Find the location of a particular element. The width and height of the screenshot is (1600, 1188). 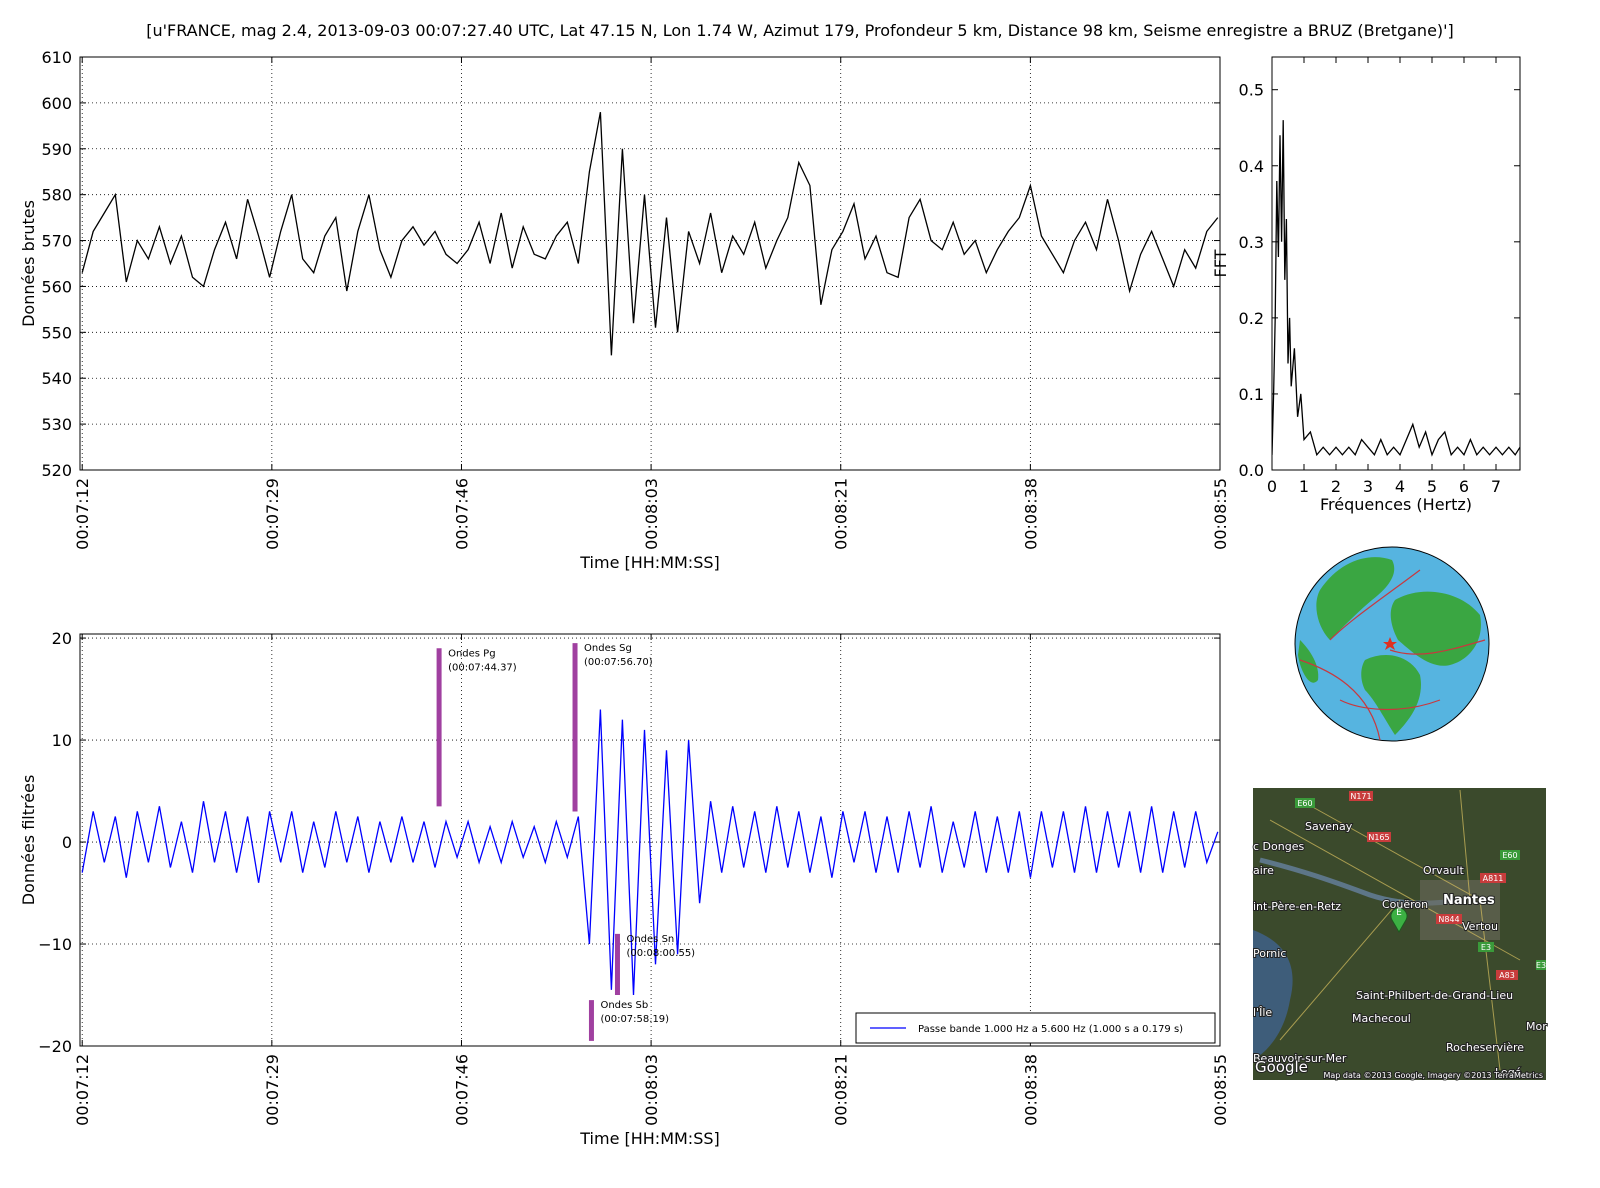

annotation-label: Ondes Sg is located at coordinates (608, 648).